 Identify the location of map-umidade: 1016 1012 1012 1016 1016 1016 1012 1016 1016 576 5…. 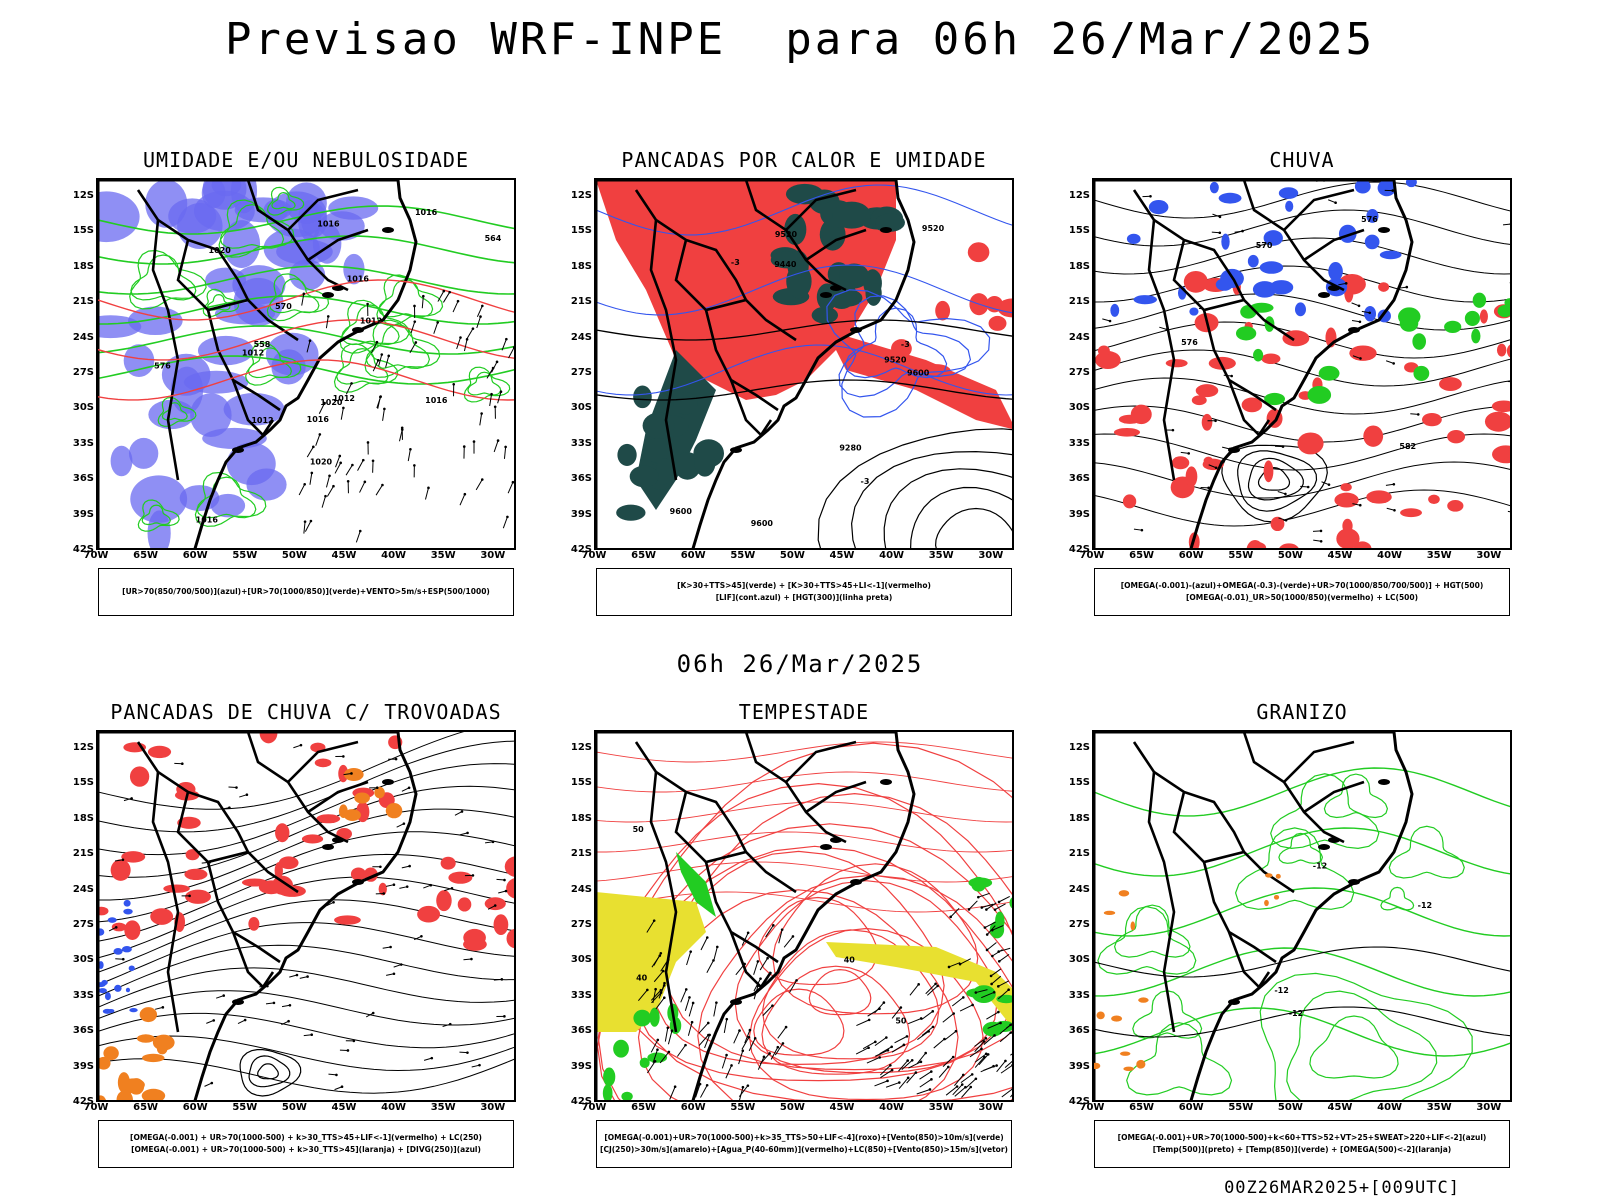
(306, 364).